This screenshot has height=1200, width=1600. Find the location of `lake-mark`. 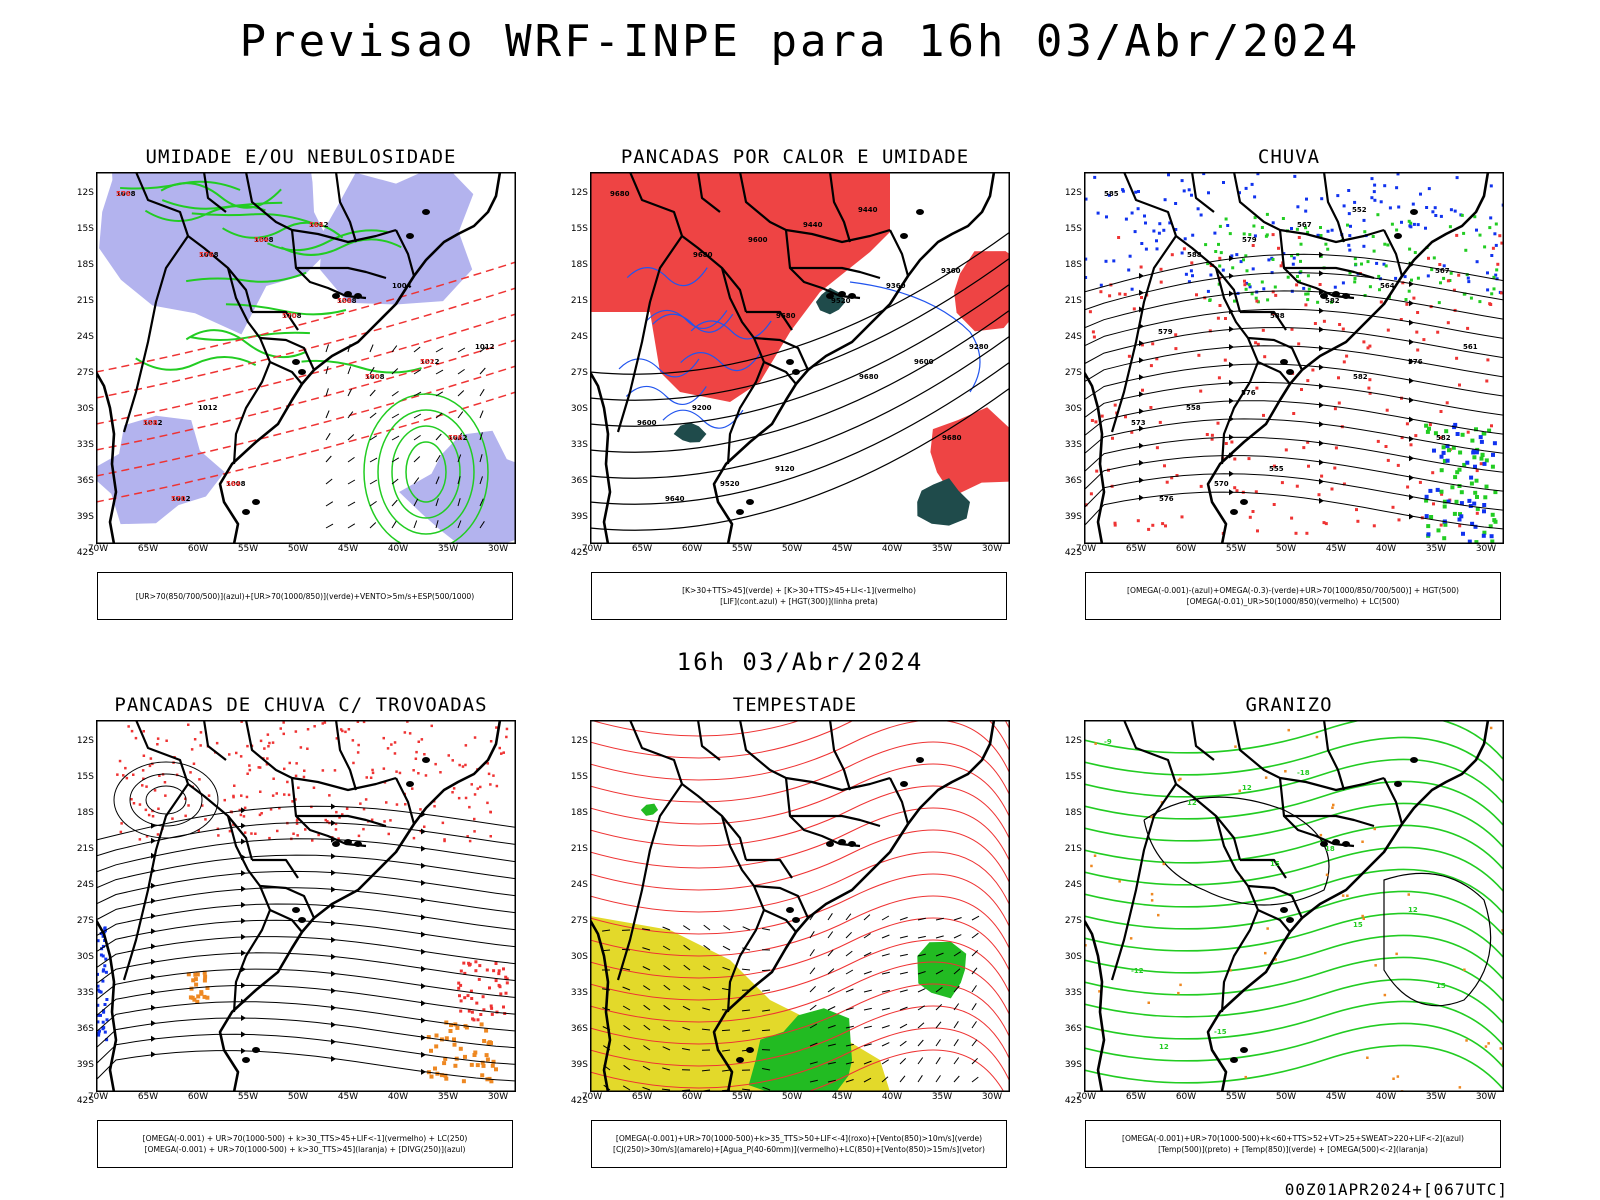

lake-mark is located at coordinates (348, 842).